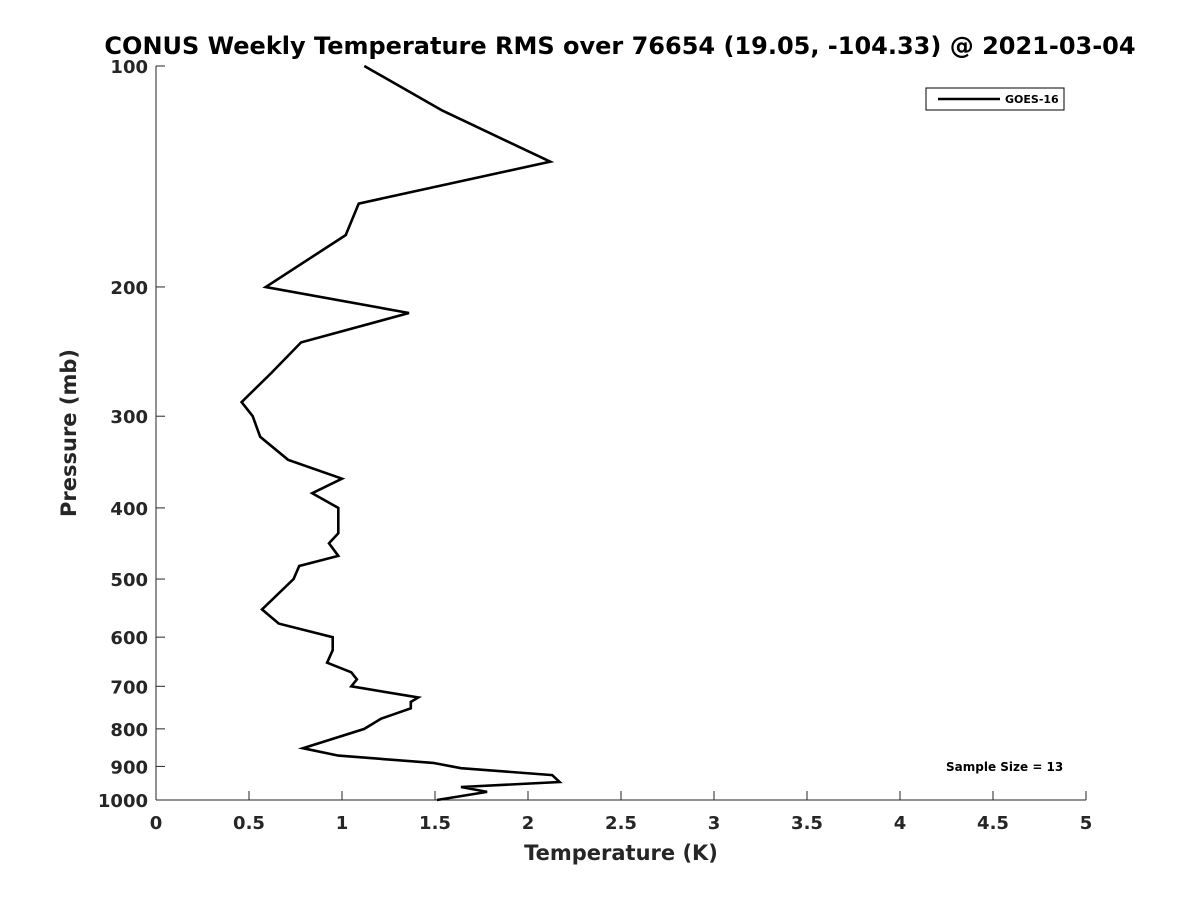  What do you see at coordinates (129, 767) in the screenshot?
I see `y-tick-label: 900` at bounding box center [129, 767].